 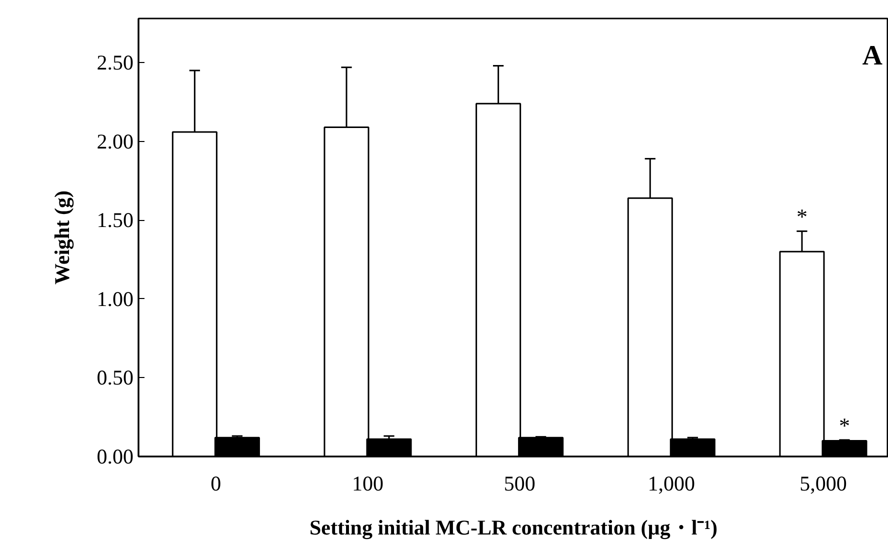 What do you see at coordinates (368, 484) in the screenshot?
I see `x-tick-label: 100` at bounding box center [368, 484].